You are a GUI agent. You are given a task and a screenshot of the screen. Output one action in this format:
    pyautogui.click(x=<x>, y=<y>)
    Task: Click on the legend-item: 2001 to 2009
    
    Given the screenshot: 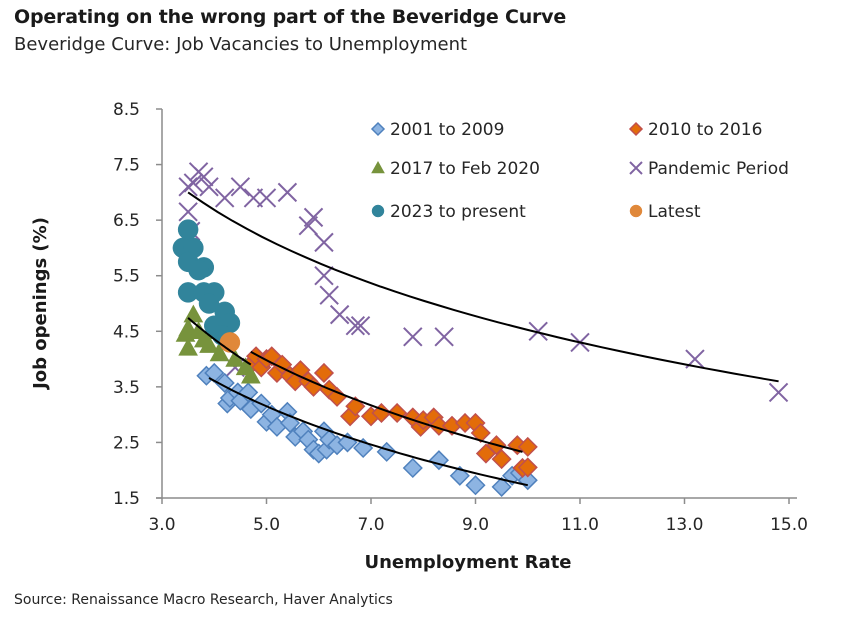 What is the action you would take?
    pyautogui.click(x=437, y=130)
    